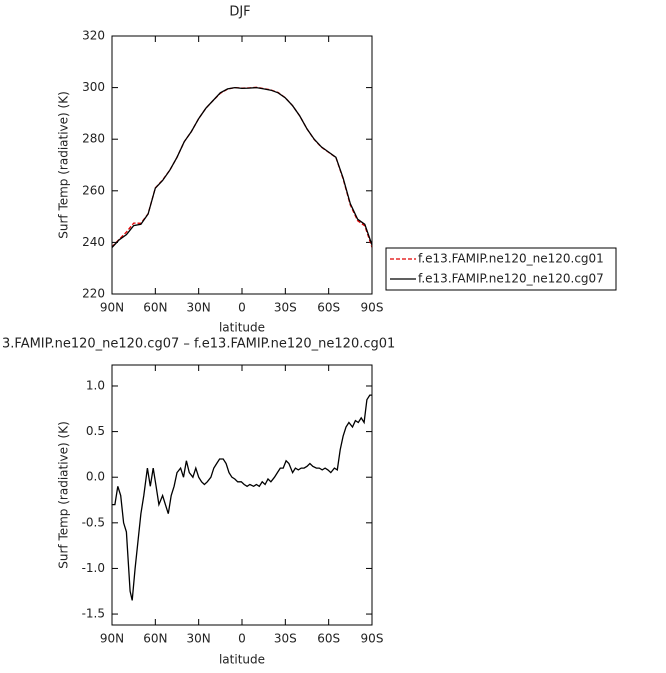  Describe the element at coordinates (93, 242) in the screenshot. I see `y-tick-label: 240` at that location.